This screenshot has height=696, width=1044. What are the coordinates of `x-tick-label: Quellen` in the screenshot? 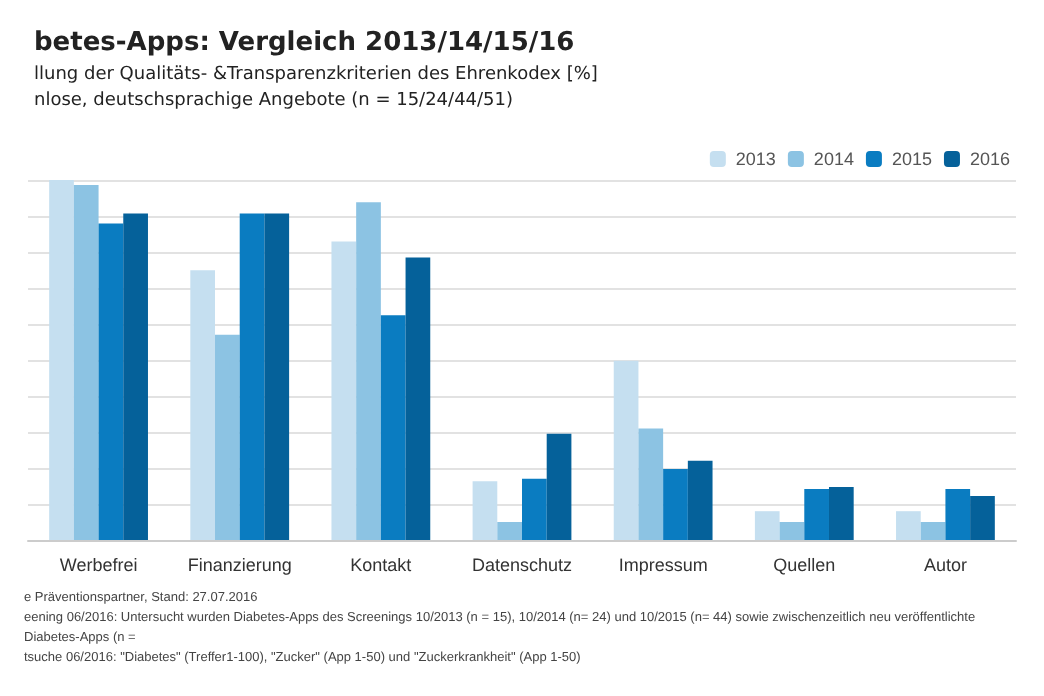 It's located at (804, 565).